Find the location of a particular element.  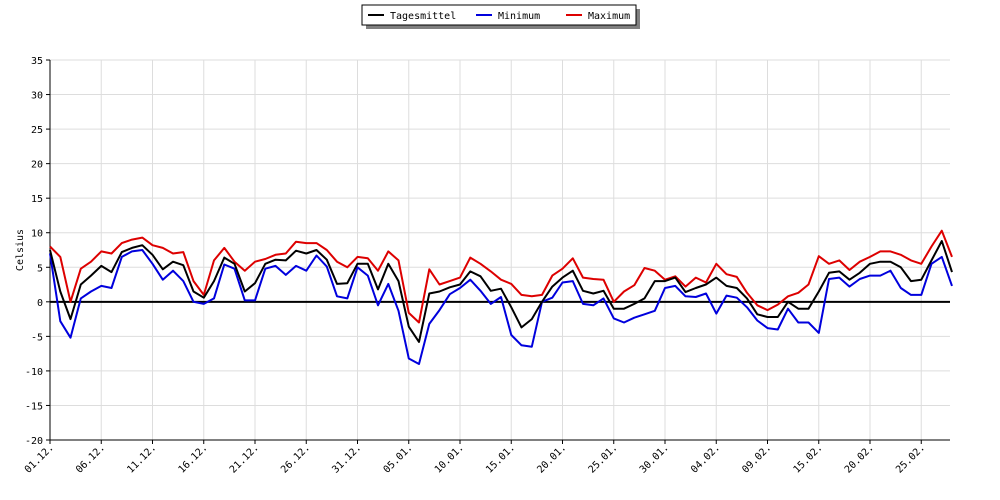

y-tick-label: 5 is located at coordinates (40, 268).